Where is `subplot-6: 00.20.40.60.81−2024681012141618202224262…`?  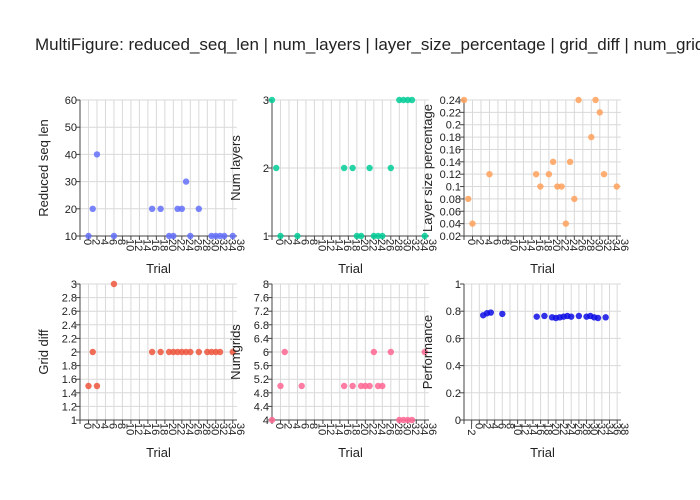
subplot-6: 00.20.40.60.81−2024681012141618202224262… is located at coordinates (525, 369).